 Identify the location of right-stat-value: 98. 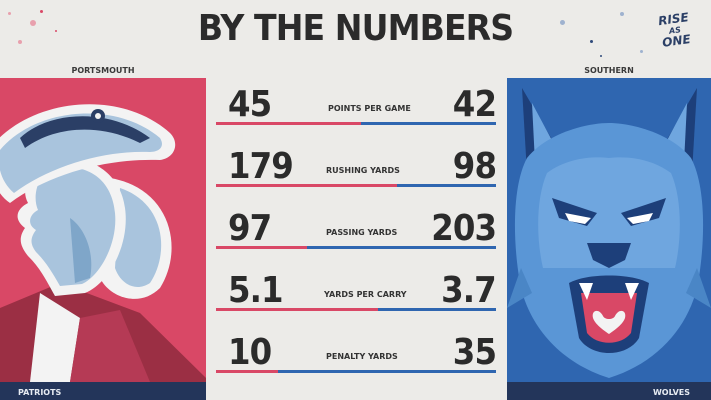
(474, 166).